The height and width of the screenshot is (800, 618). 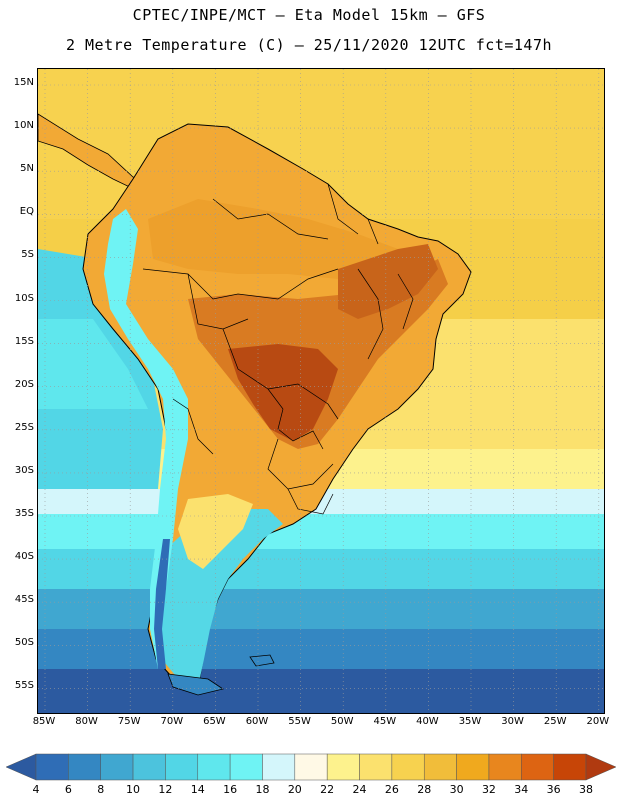 I want to click on colorbar, so click(x=311, y=767).